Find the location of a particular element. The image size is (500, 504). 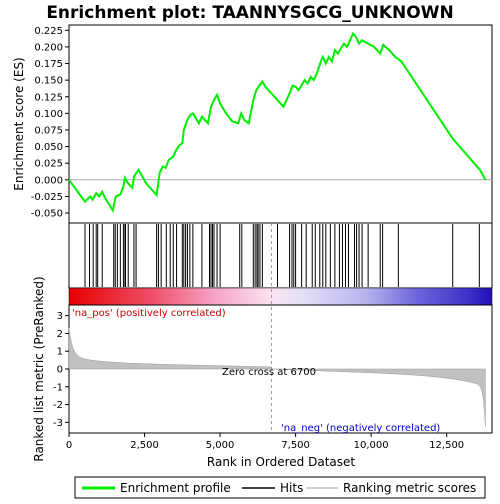

pos-label: 'na_pos' (positively correlated) is located at coordinates (149, 313).